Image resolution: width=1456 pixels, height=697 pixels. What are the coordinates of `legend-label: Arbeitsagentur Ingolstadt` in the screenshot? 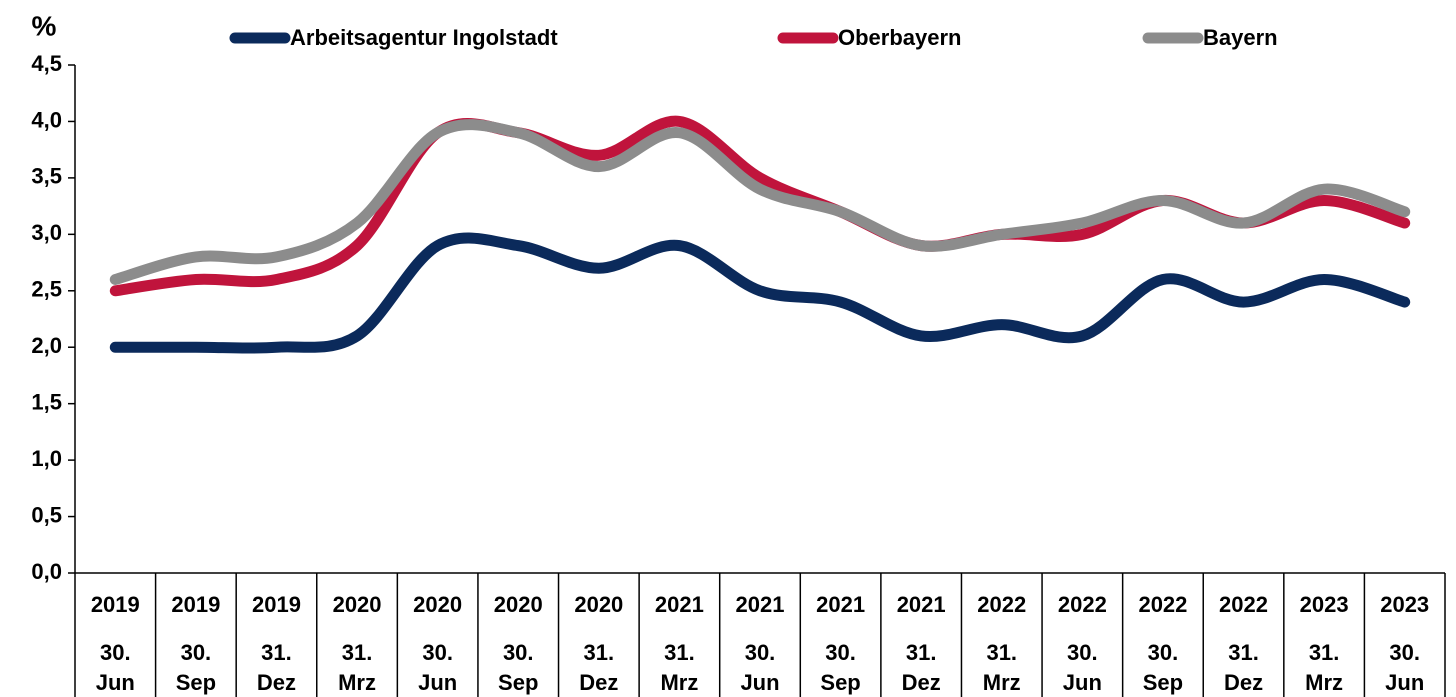 It's located at (424, 37).